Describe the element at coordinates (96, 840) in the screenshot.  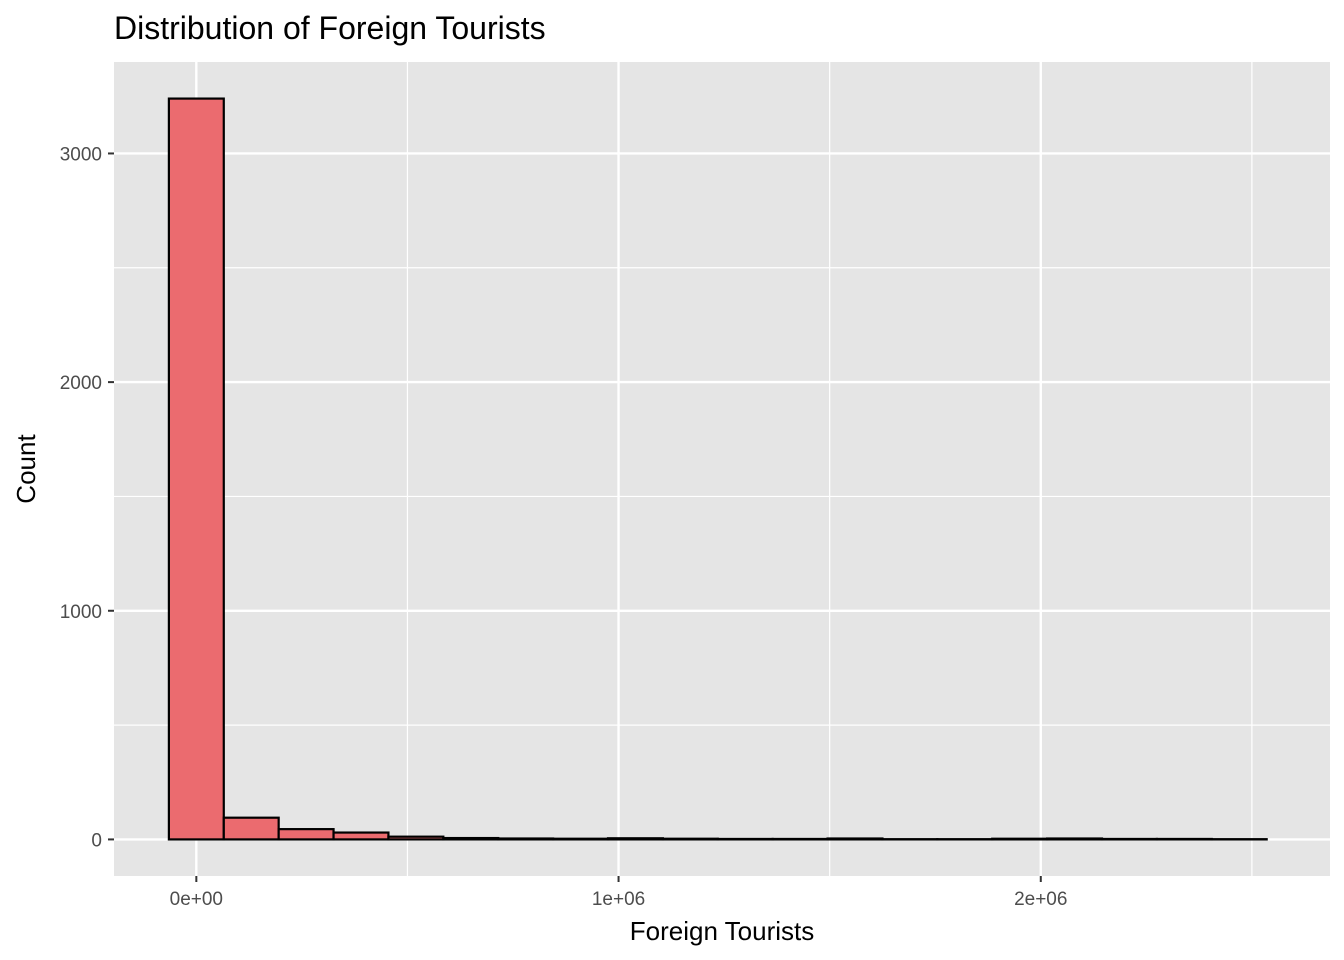
I see `y-tick-label: 0` at that location.